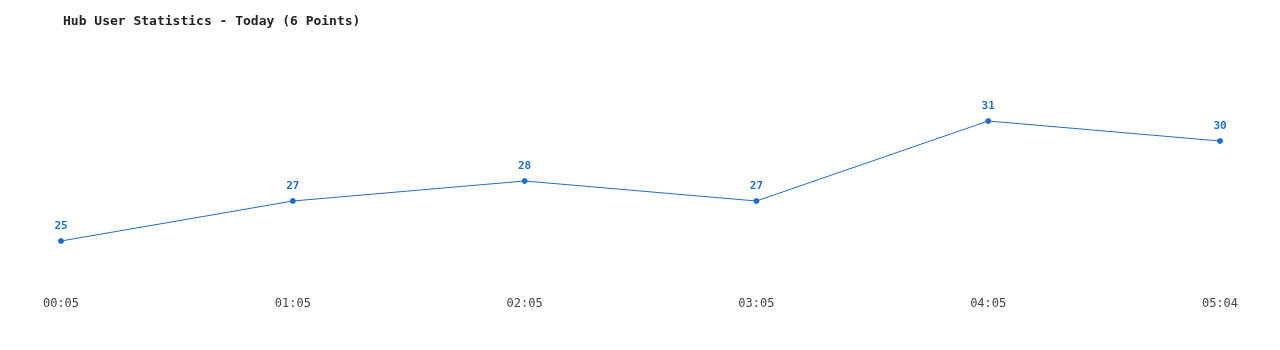  Describe the element at coordinates (988, 105) in the screenshot. I see `data-label: 31` at that location.